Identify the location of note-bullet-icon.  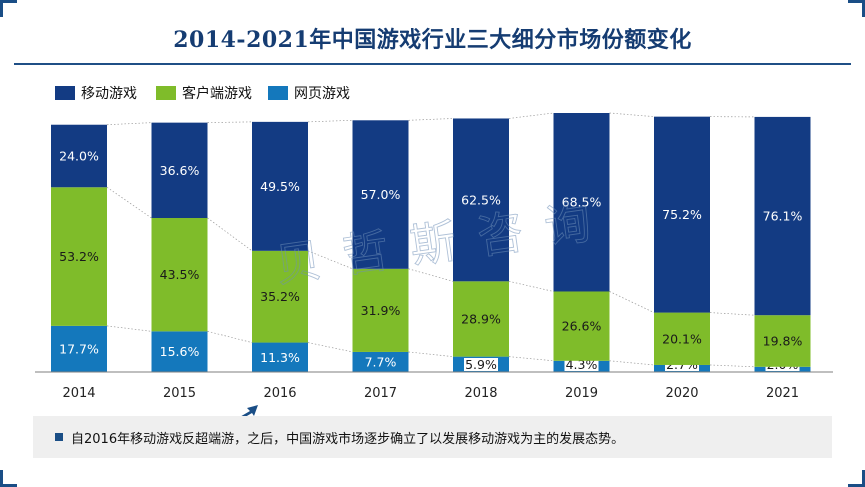
(59, 437).